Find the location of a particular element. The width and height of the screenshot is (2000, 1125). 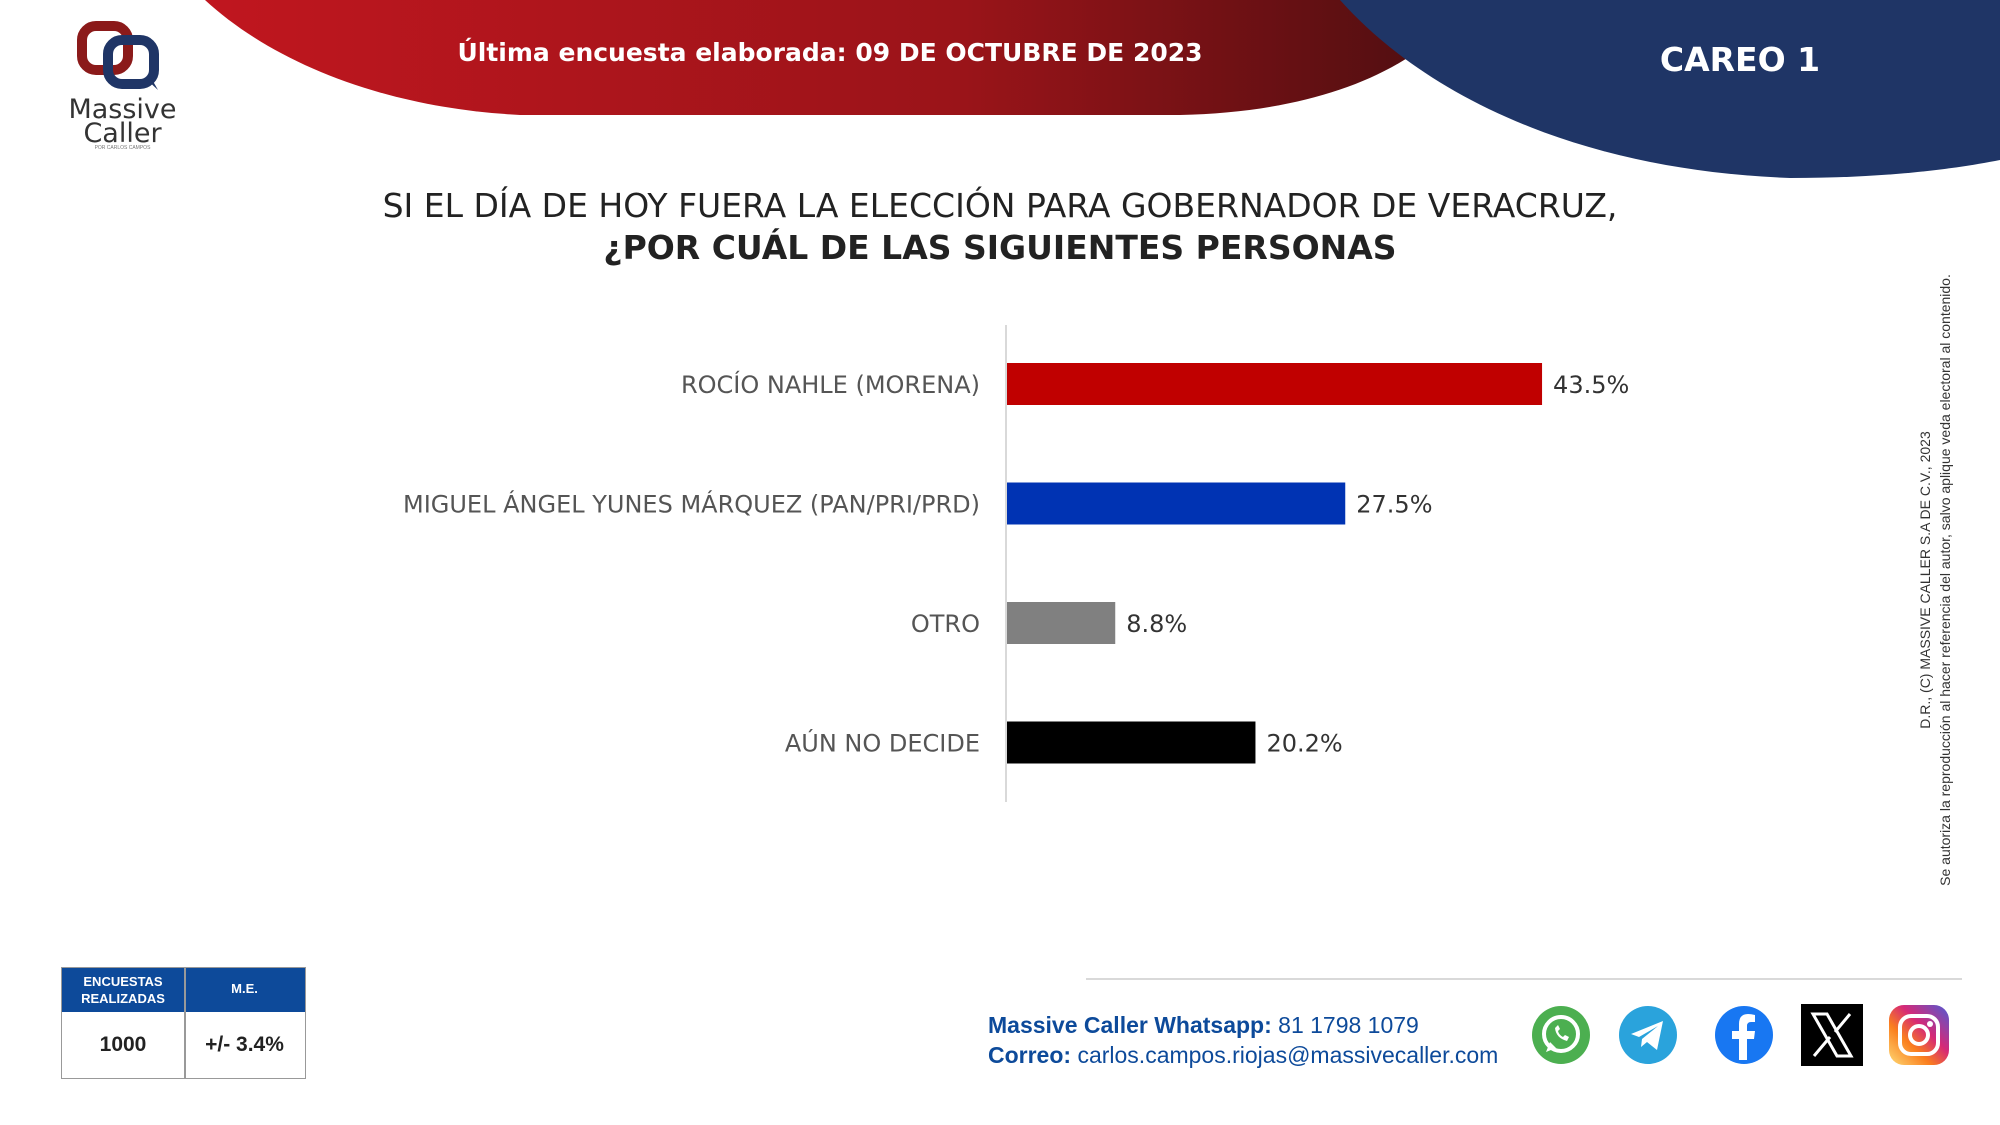

stats-header-row is located at coordinates (183, 990).